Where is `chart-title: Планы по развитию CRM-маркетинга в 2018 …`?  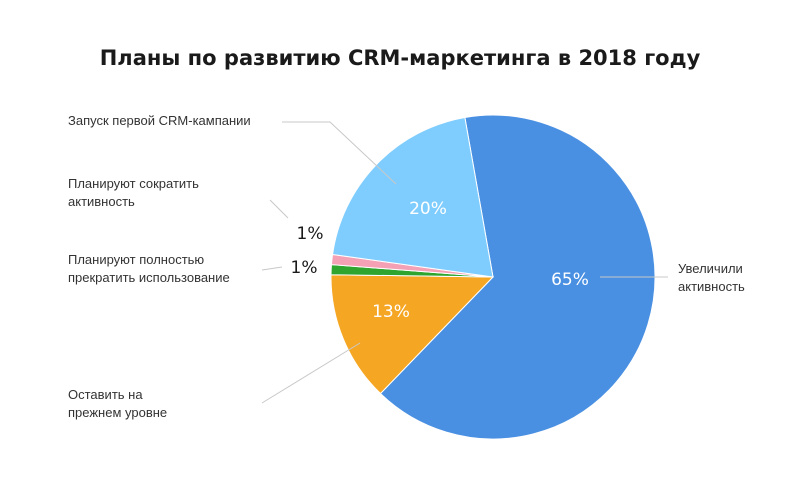 chart-title: Планы по развитию CRM-маркетинга в 2018 … is located at coordinates (400, 58).